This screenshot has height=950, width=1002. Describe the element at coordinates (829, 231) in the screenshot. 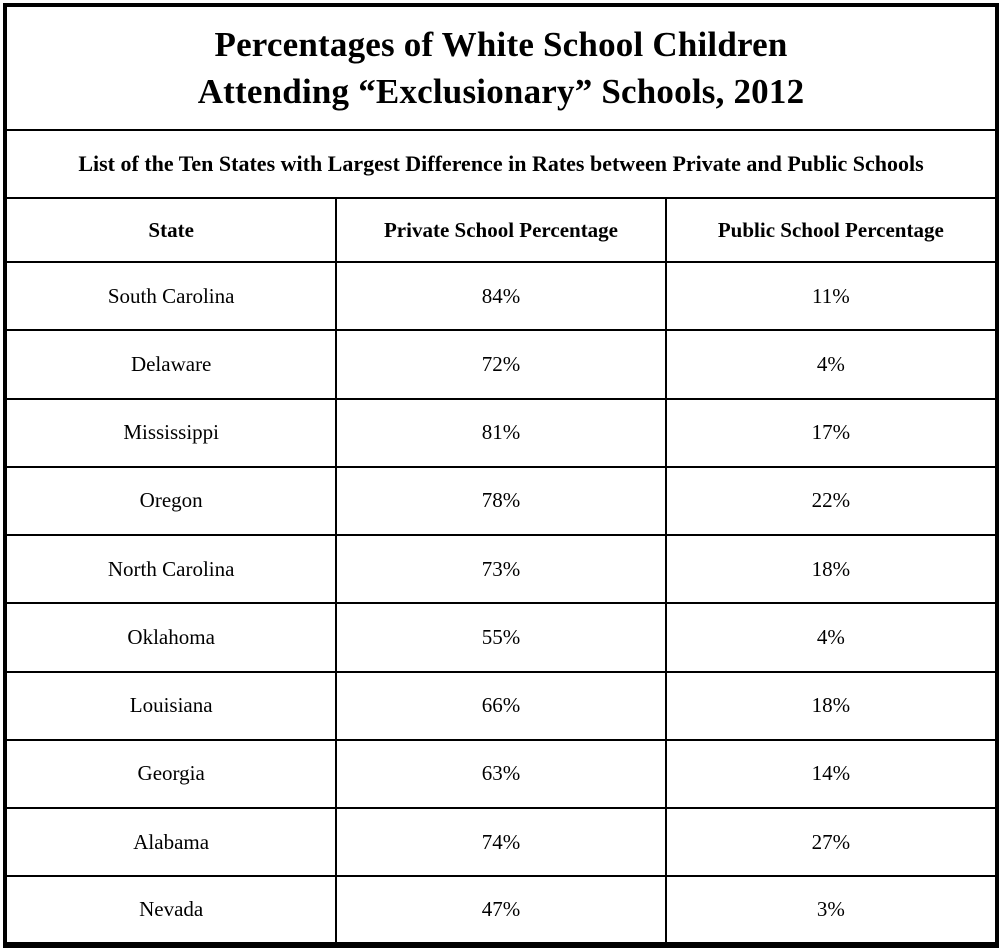

I see `column-header-public: Public School Percentage` at that location.